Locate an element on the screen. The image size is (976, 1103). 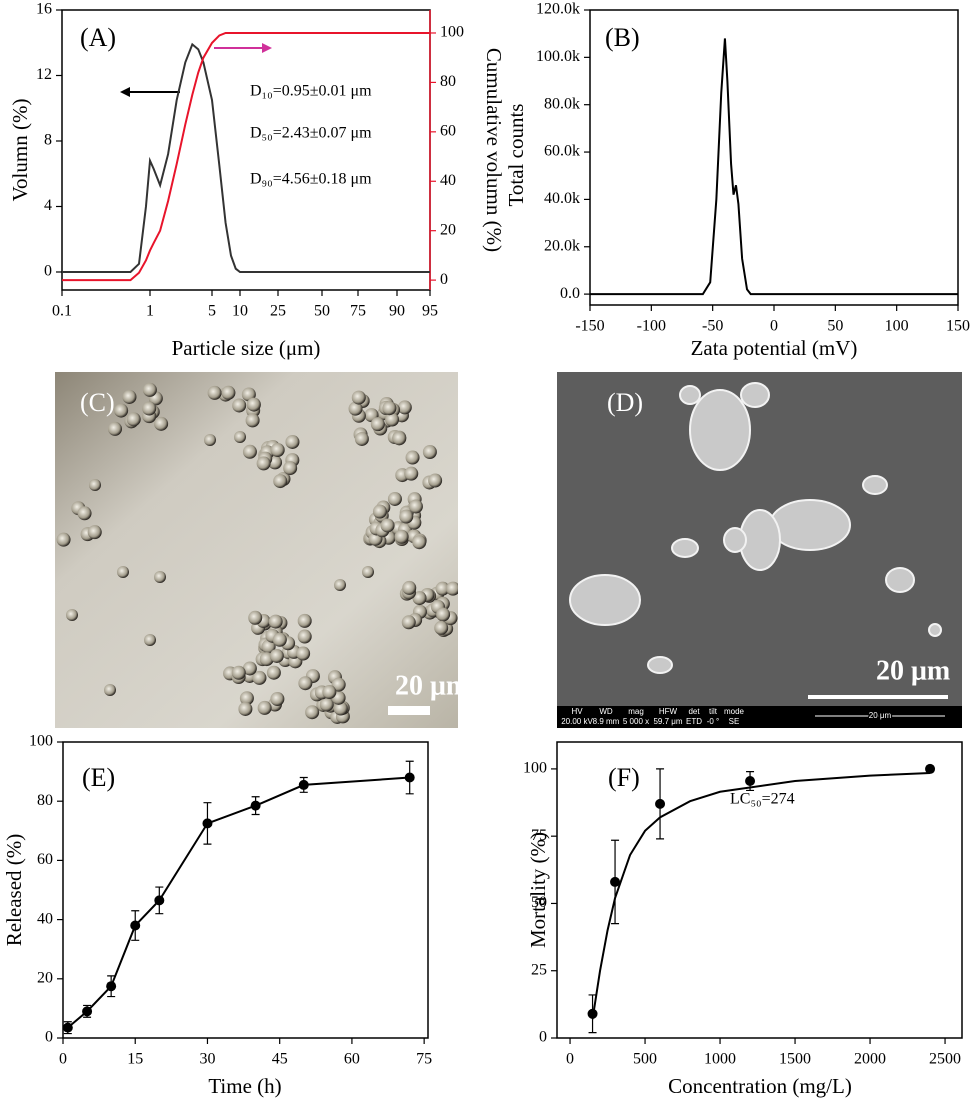
x-tick-label: 95 is located at coordinates (430, 311).